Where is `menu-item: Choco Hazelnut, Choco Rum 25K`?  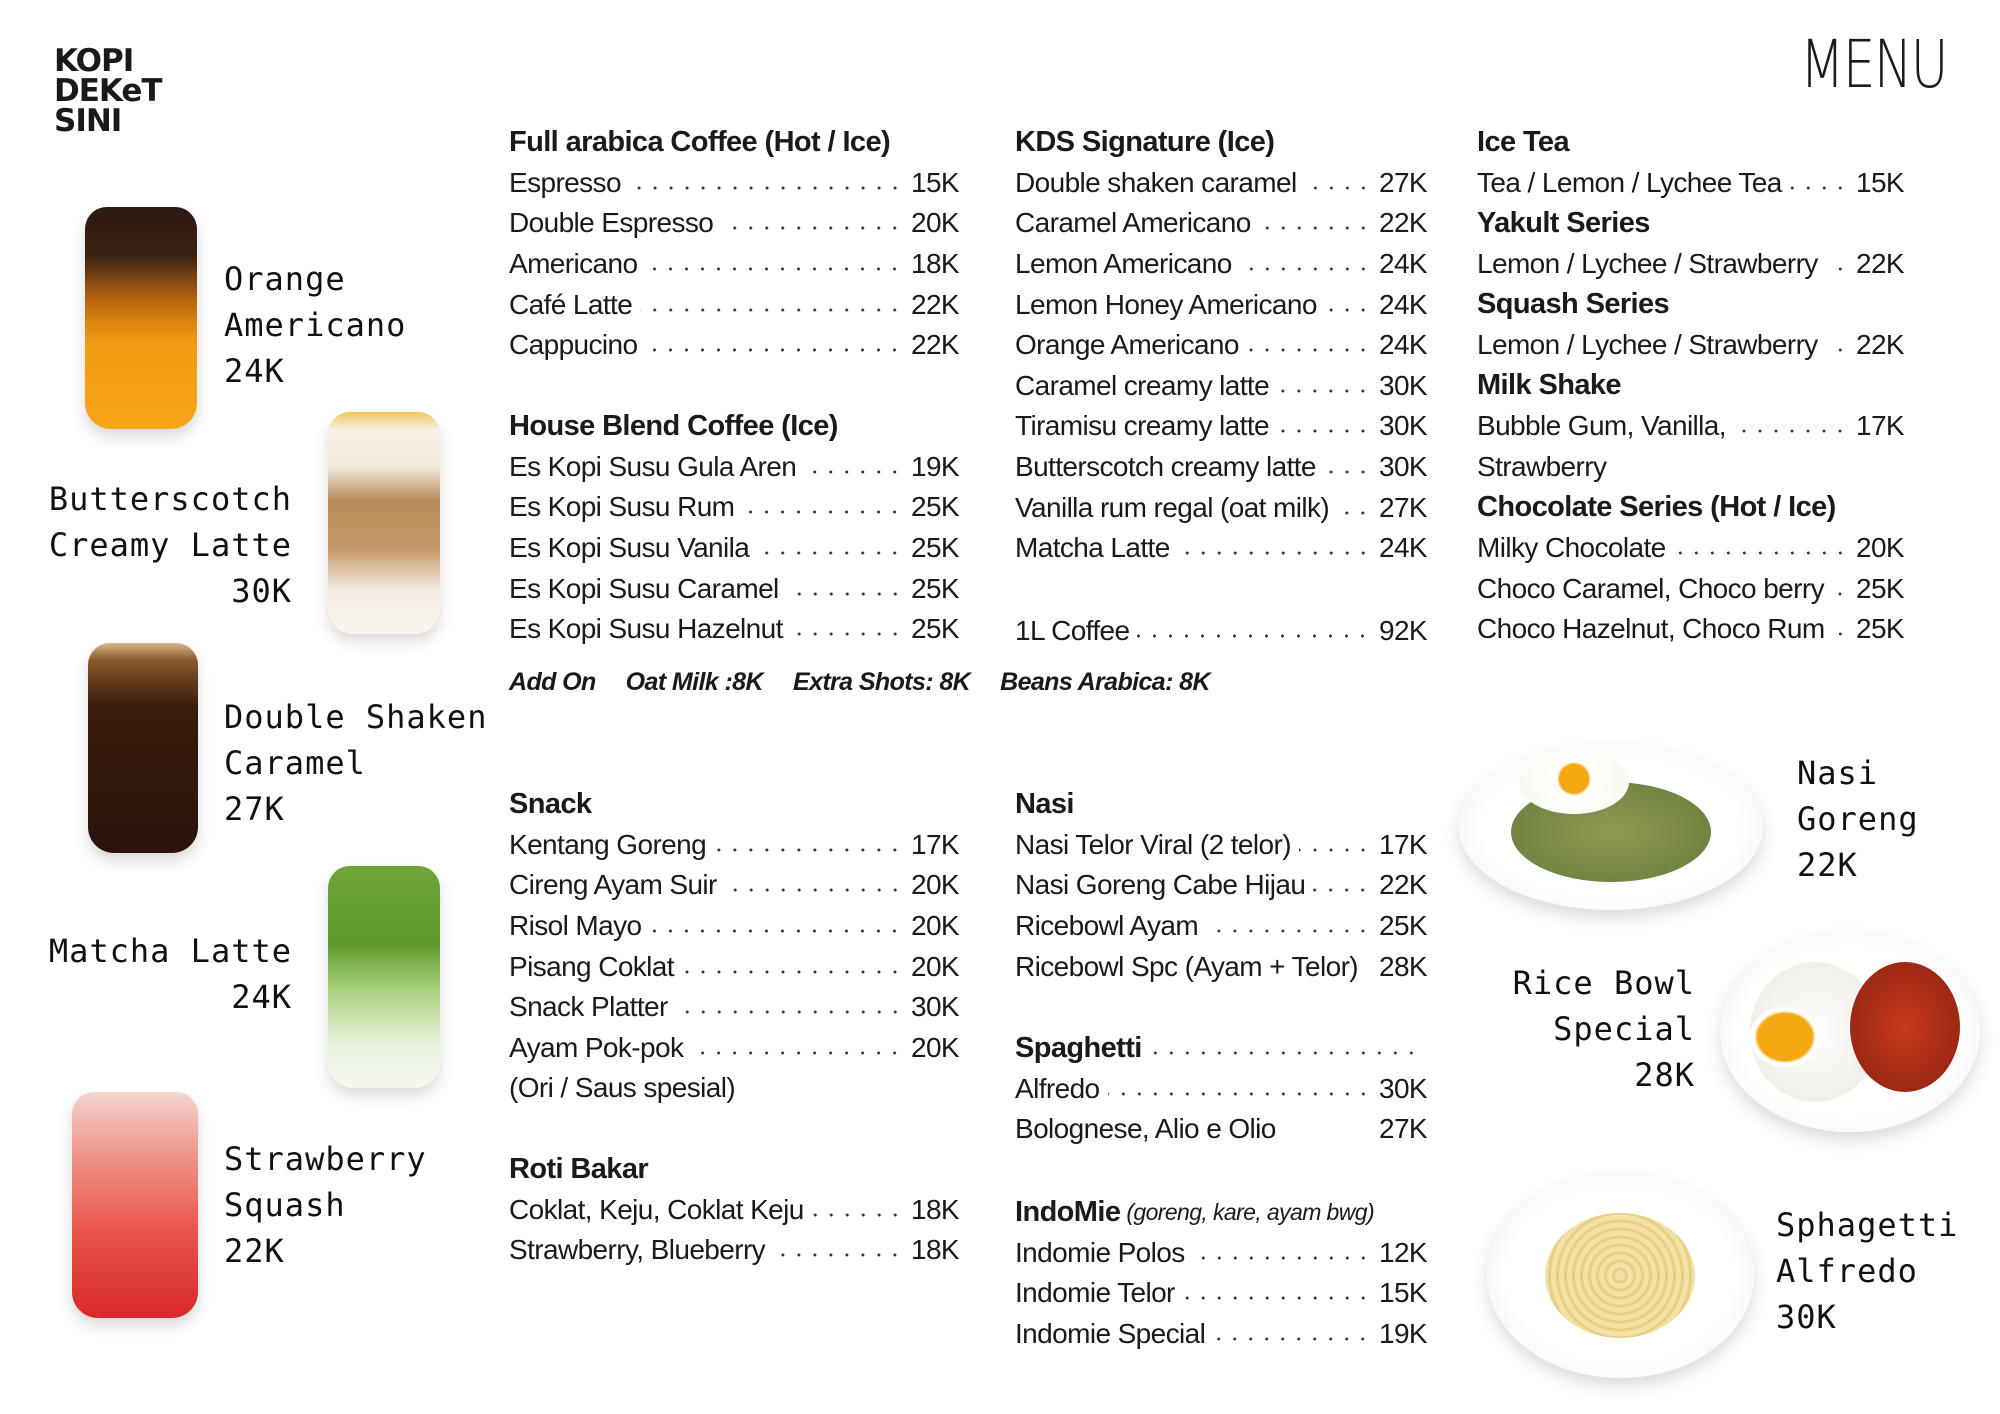
menu-item: Choco Hazelnut, Choco Rum 25K is located at coordinates (1691, 629).